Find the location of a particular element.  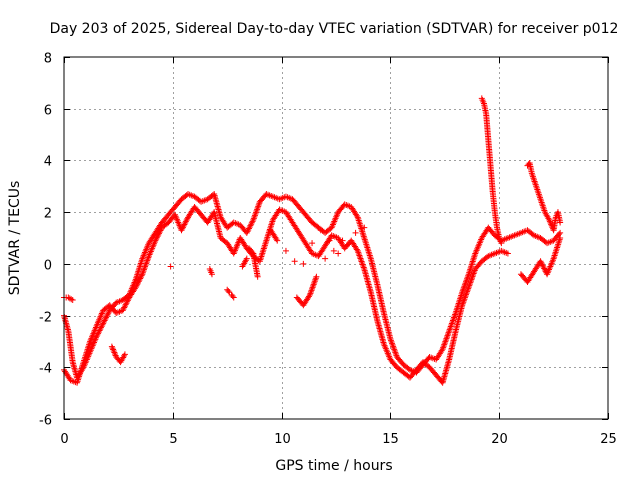

x-tick-label: 10 is located at coordinates (282, 439).